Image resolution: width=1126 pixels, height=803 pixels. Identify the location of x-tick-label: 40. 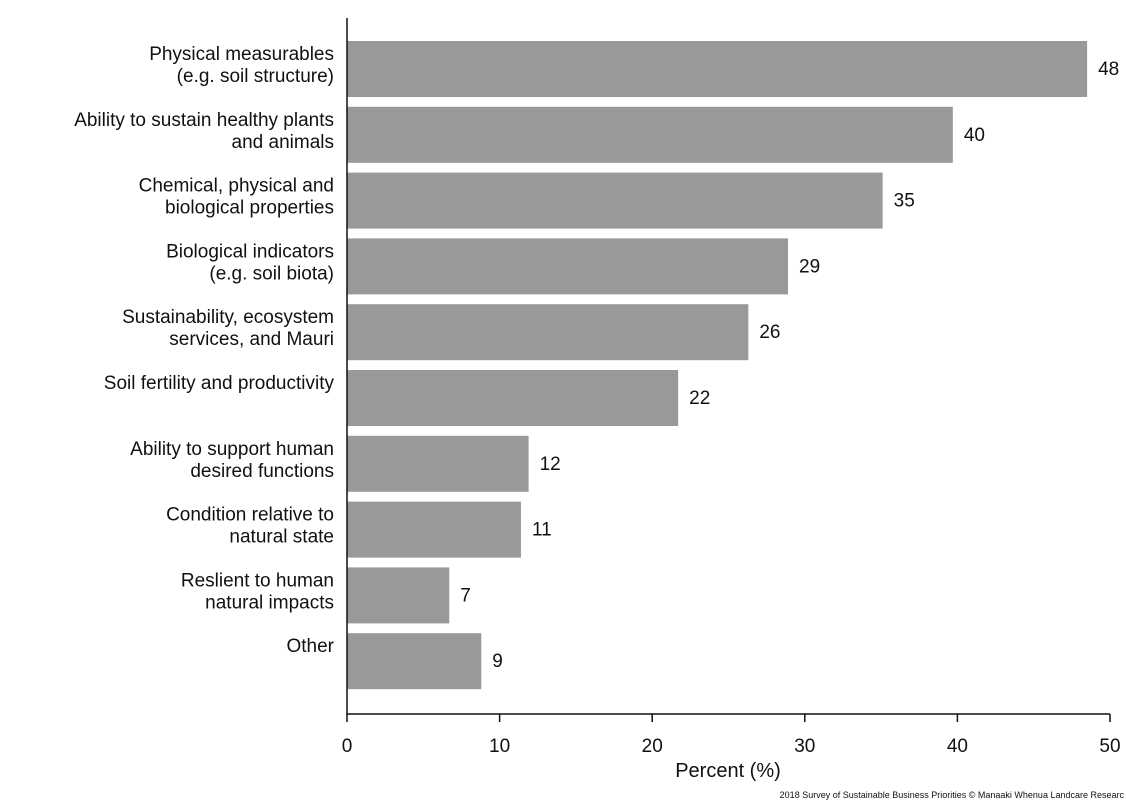
(957, 746).